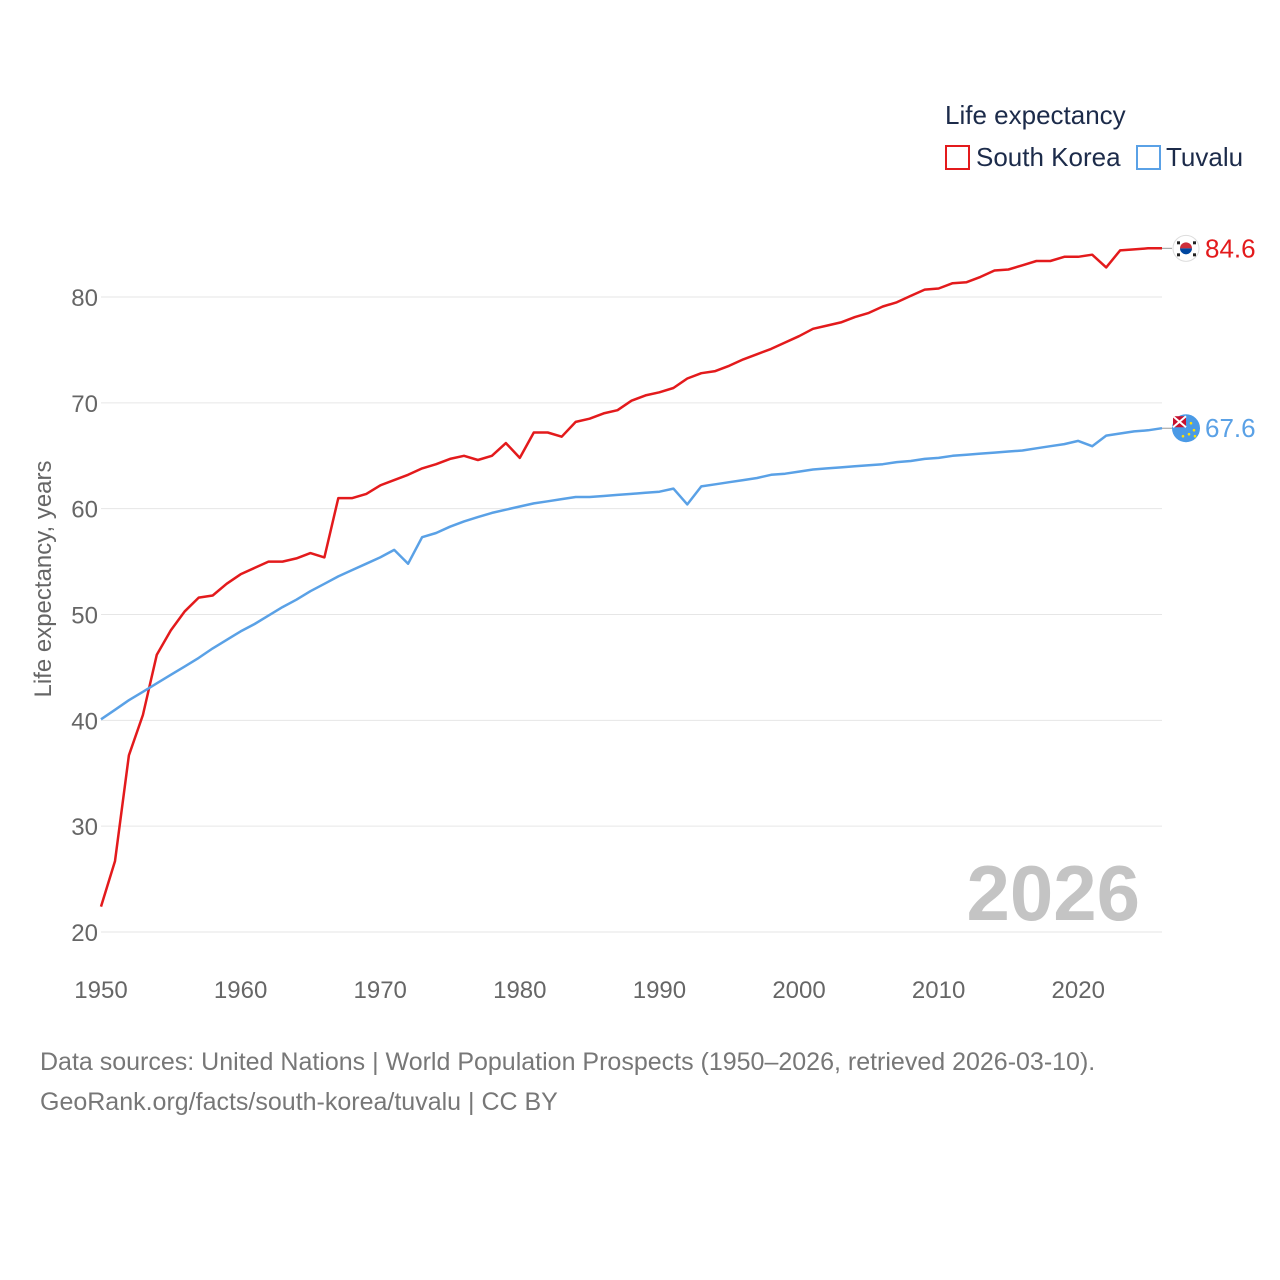 The width and height of the screenshot is (1280, 1280). I want to click on y-axis-ticks: 20 30 40 50 60 70 80, so click(84, 616).